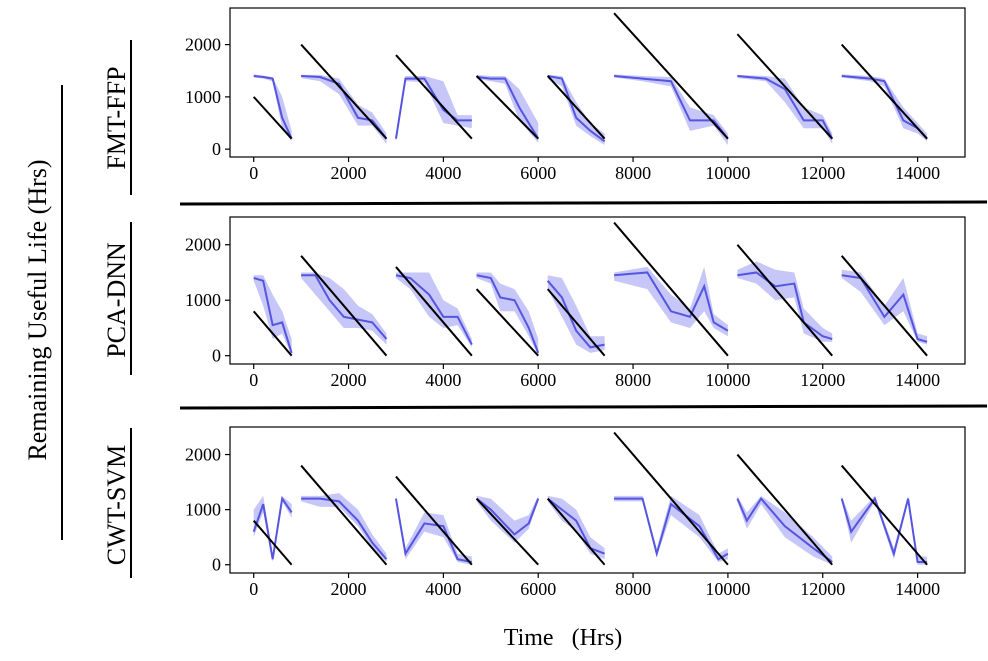  What do you see at coordinates (116, 505) in the screenshot?
I see `row-label-cwt-svm: CWT-SVM` at bounding box center [116, 505].